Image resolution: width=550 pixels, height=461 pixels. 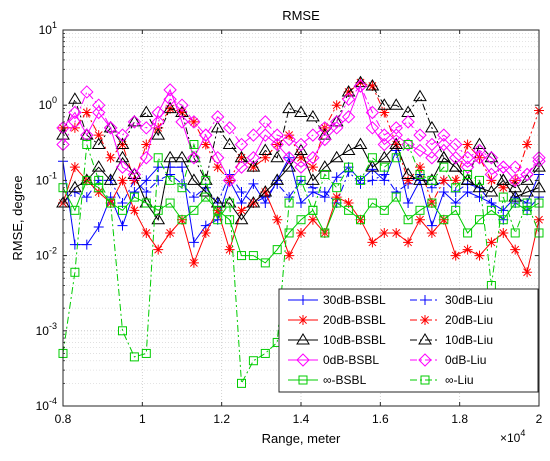 What do you see at coordinates (142, 419) in the screenshot?
I see `x-tick-label: 1` at bounding box center [142, 419].